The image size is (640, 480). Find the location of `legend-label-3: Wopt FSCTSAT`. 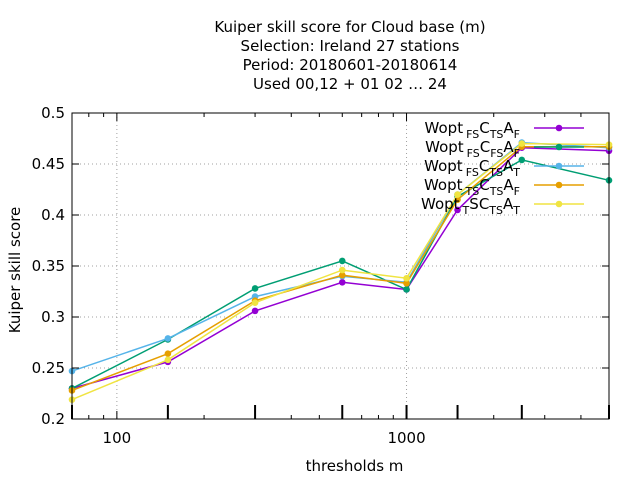

legend-label-3: Wopt FSCTSAT is located at coordinates (472, 168).